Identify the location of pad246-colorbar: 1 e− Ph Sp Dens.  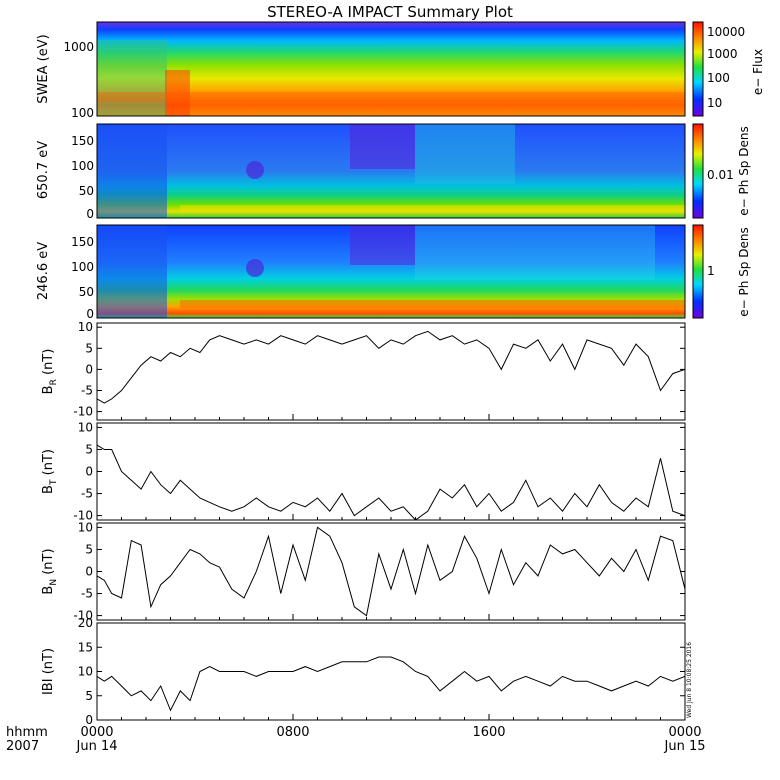
(721, 271).